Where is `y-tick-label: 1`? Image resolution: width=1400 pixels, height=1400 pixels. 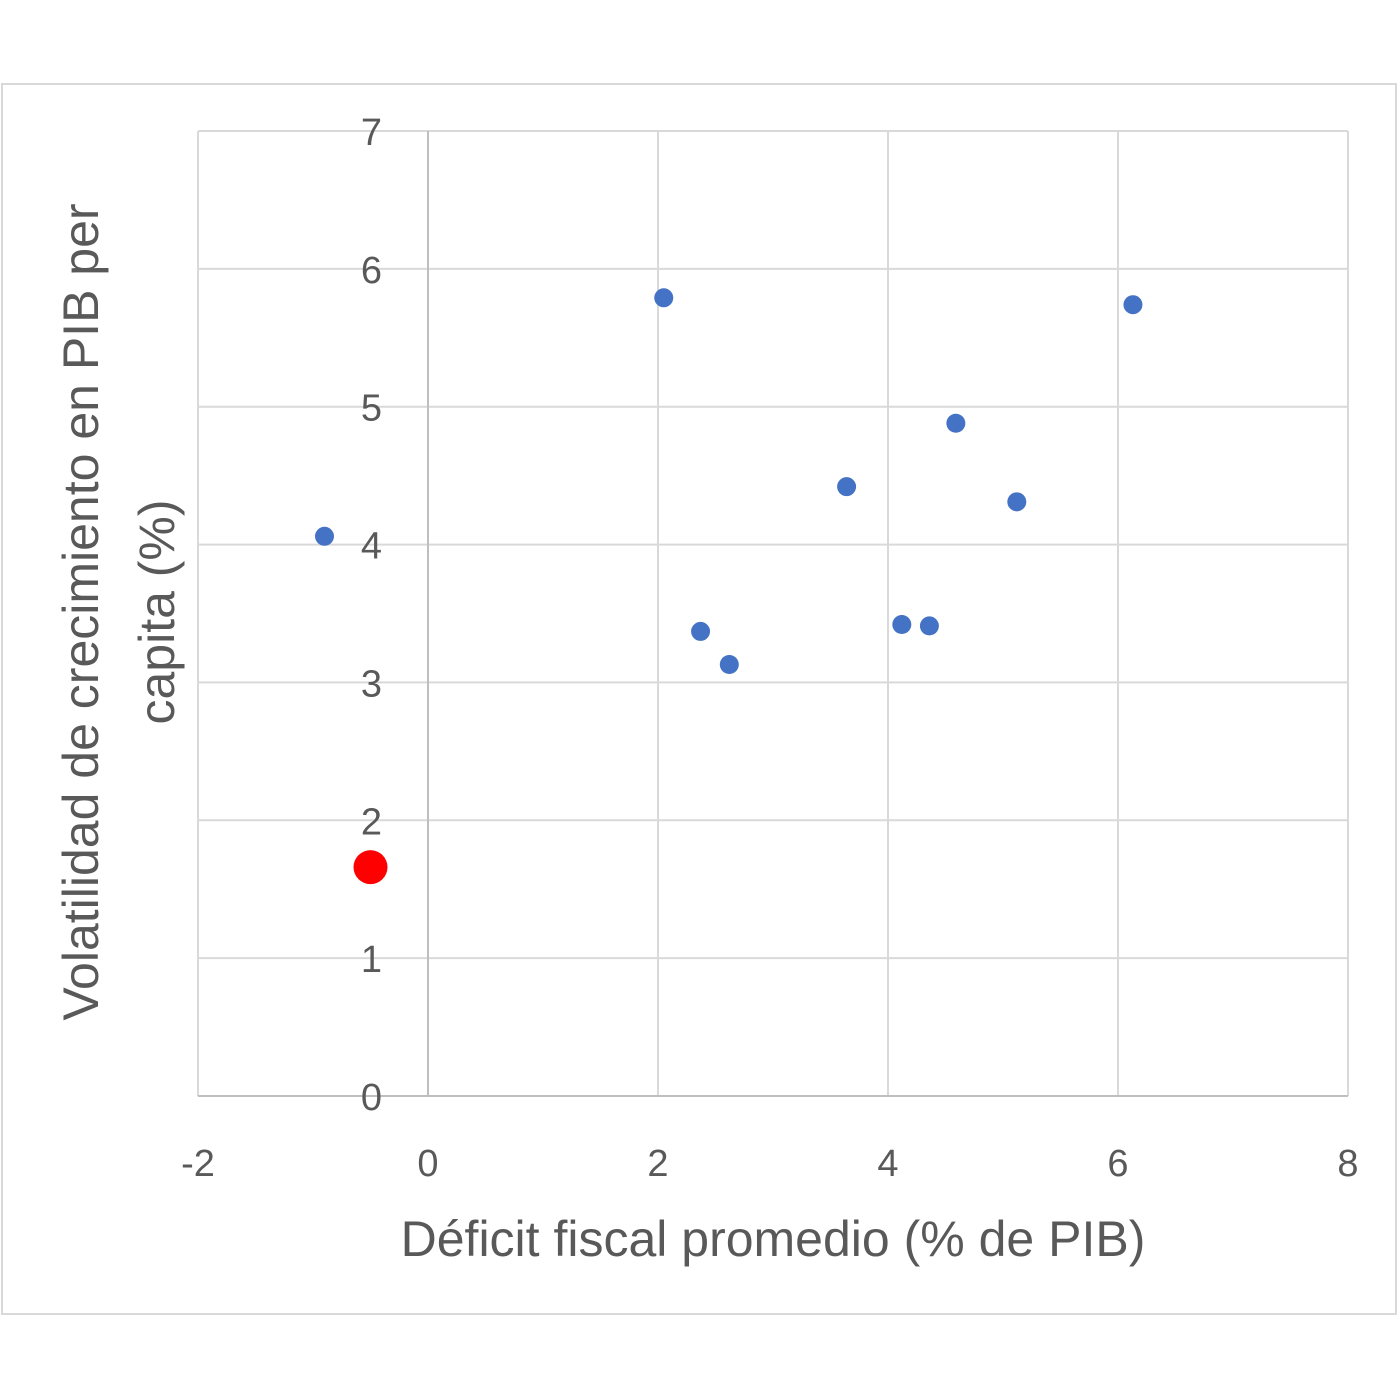 y-tick-label: 1 is located at coordinates (371, 960).